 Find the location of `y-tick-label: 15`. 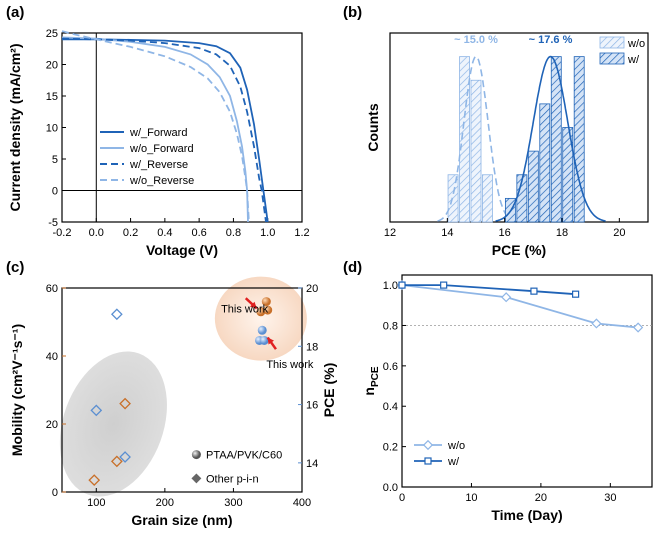

y-tick-label: 15 is located at coordinates (52, 97).